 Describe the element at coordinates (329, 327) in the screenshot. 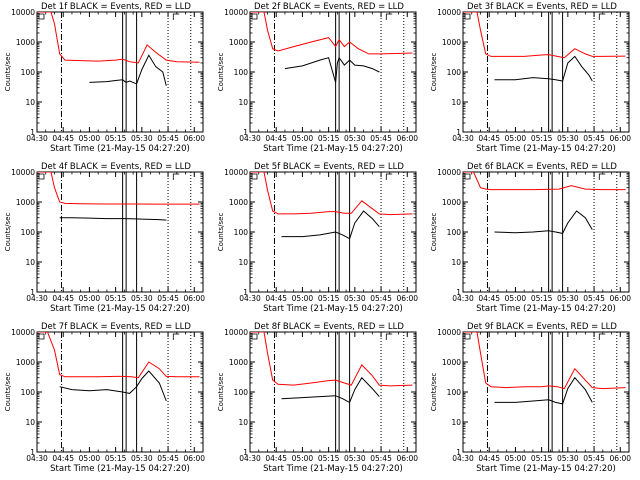

I see `chart-title: Det 8f BLACK = Events, RED = LLD` at that location.